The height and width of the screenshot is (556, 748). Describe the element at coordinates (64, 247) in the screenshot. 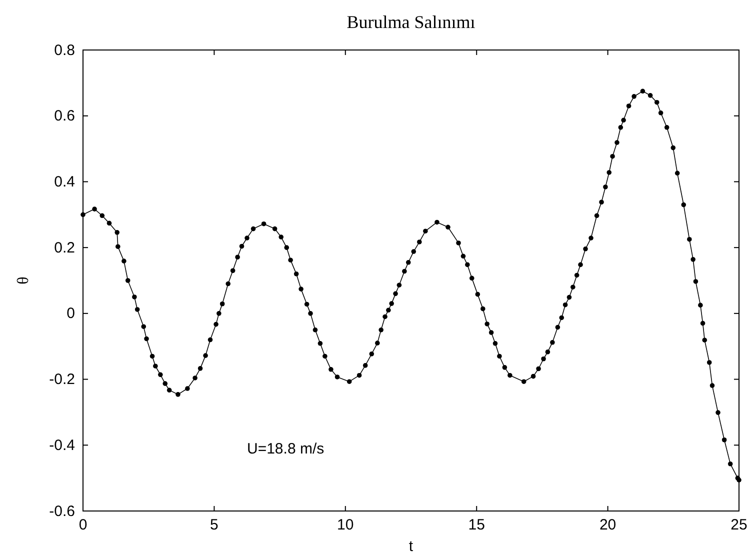

I see `y-tick-label: 0.2` at that location.